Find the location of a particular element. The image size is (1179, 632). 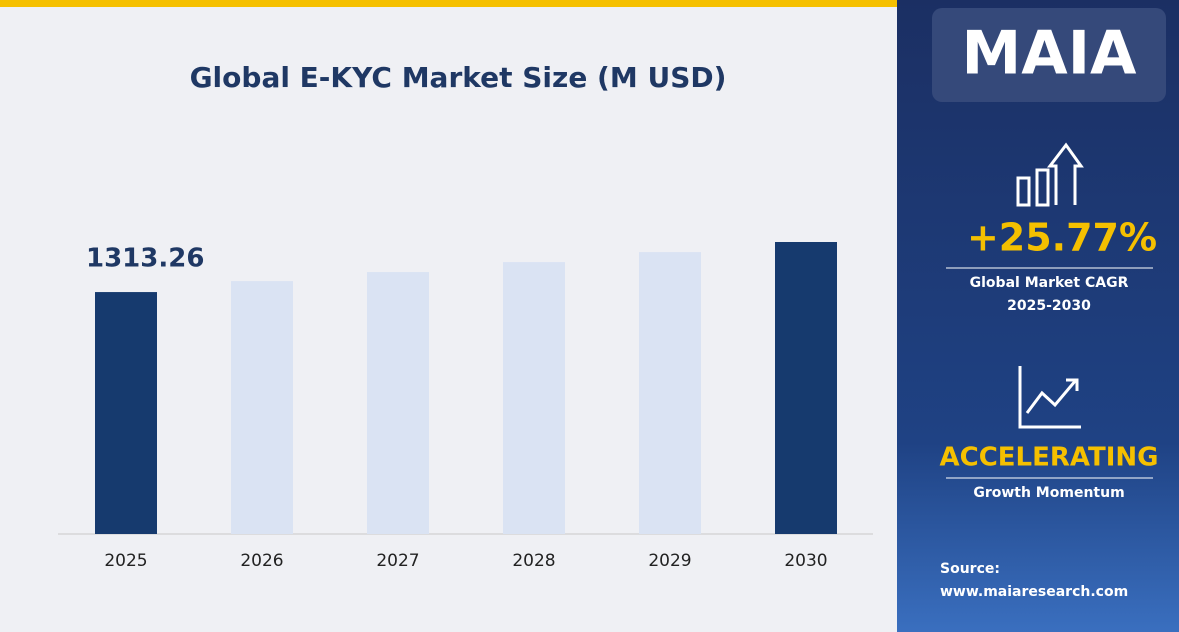

cagr-period: 2025-2030 is located at coordinates (1049, 306).